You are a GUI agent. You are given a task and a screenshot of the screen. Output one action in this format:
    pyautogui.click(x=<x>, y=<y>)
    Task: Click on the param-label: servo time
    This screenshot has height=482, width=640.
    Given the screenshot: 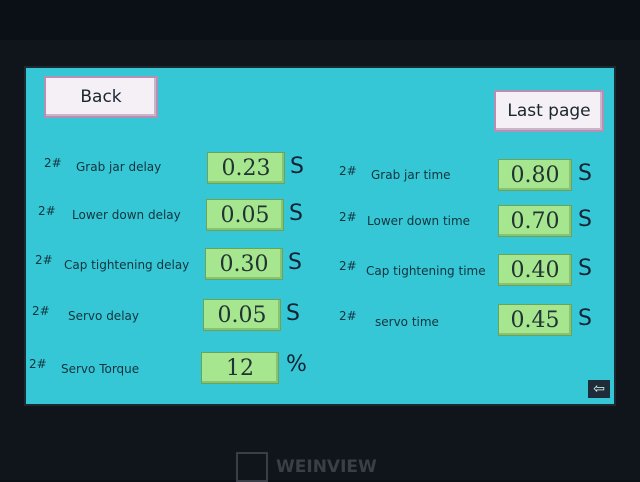 What is the action you would take?
    pyautogui.click(x=407, y=322)
    